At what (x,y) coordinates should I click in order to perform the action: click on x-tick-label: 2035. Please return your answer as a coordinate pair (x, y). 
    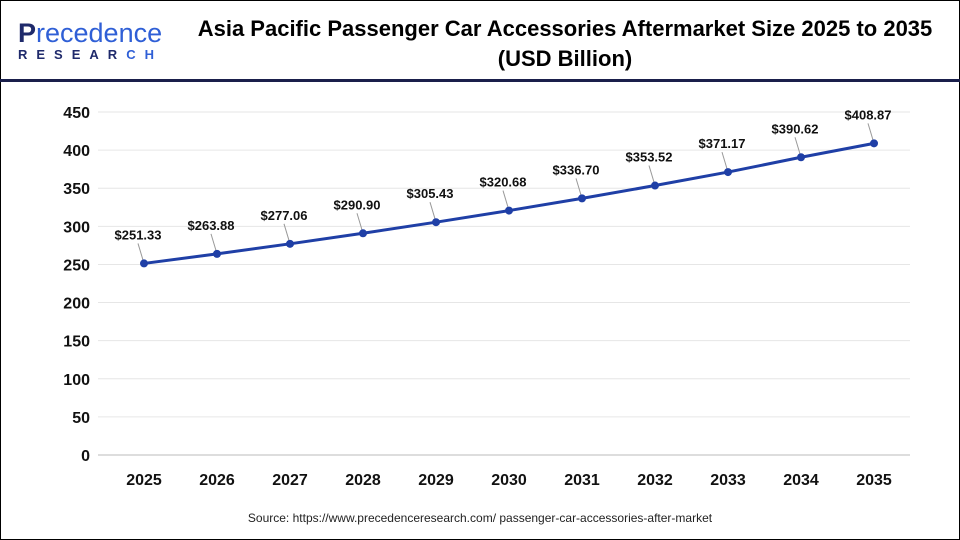
    Looking at the image, I should click on (874, 480).